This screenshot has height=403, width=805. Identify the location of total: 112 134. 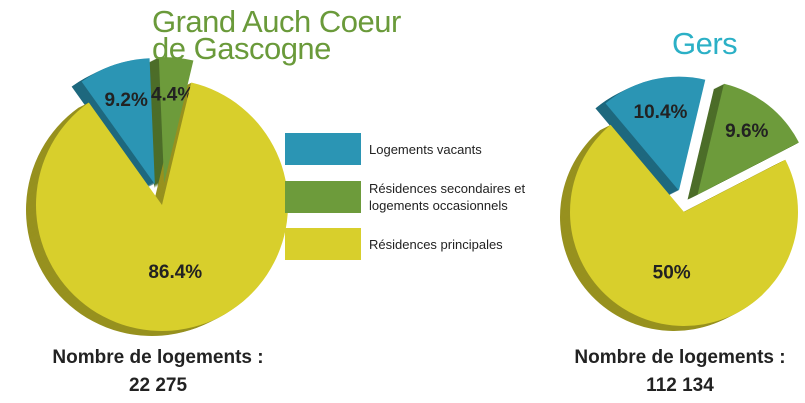
(680, 385).